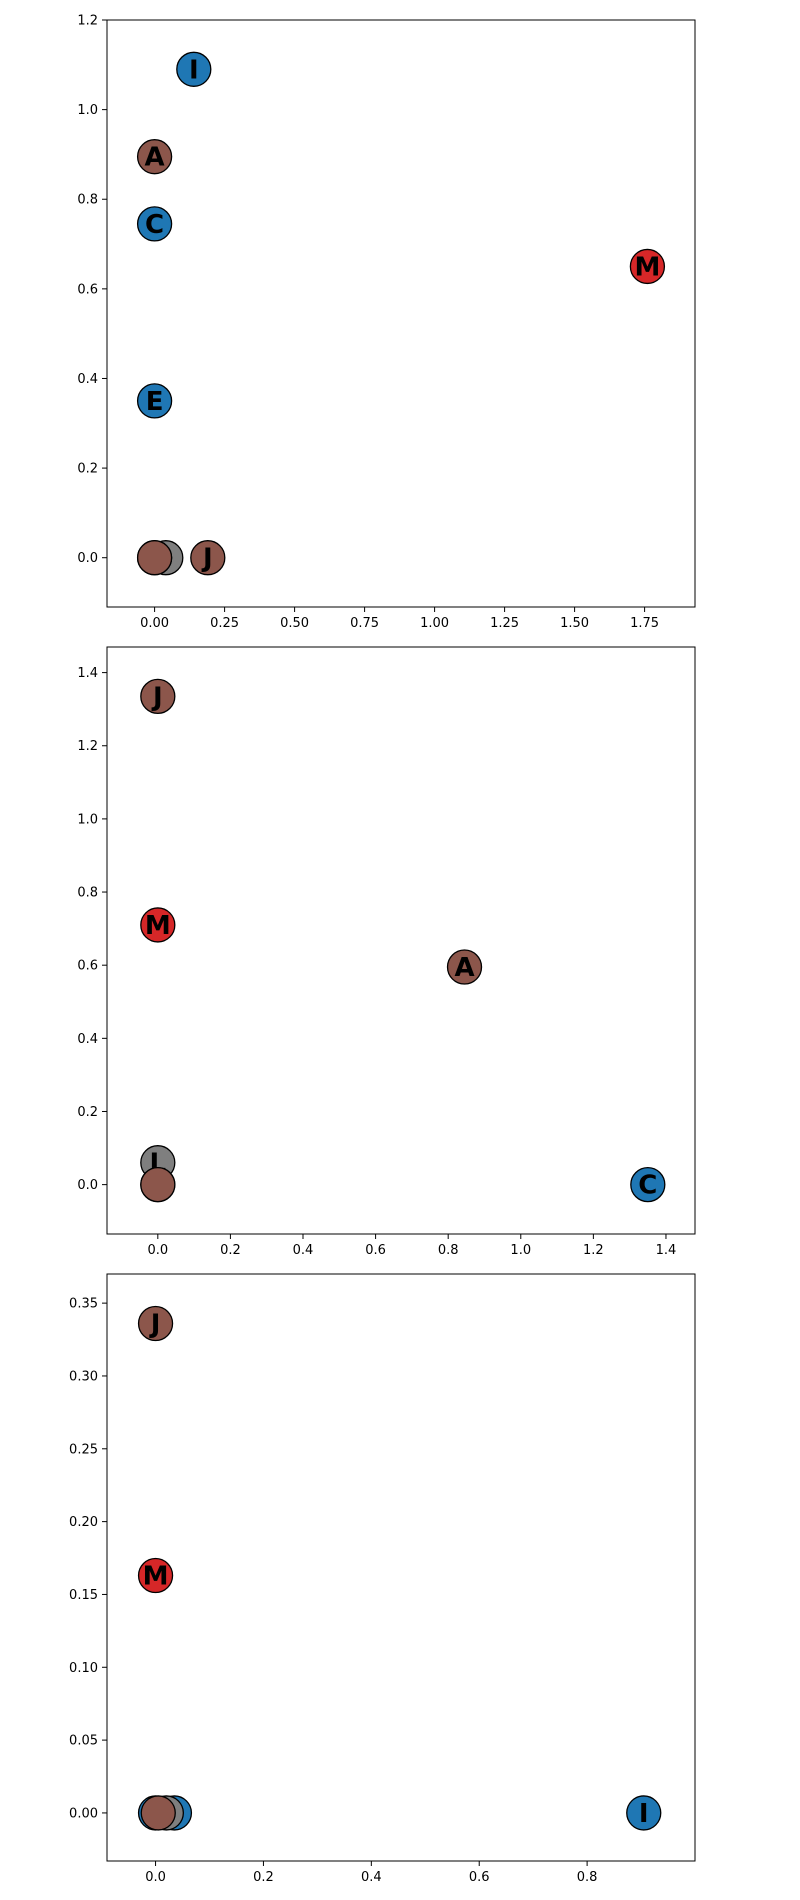  What do you see at coordinates (504, 623) in the screenshot?
I see `x-tick-label: 1.25` at bounding box center [504, 623].